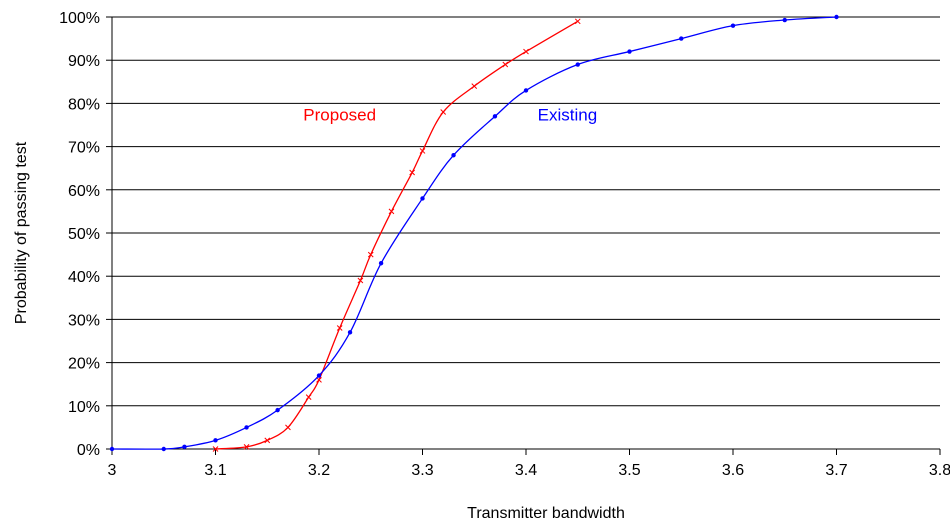  I want to click on y-tick-label: 40%, so click(84, 277).